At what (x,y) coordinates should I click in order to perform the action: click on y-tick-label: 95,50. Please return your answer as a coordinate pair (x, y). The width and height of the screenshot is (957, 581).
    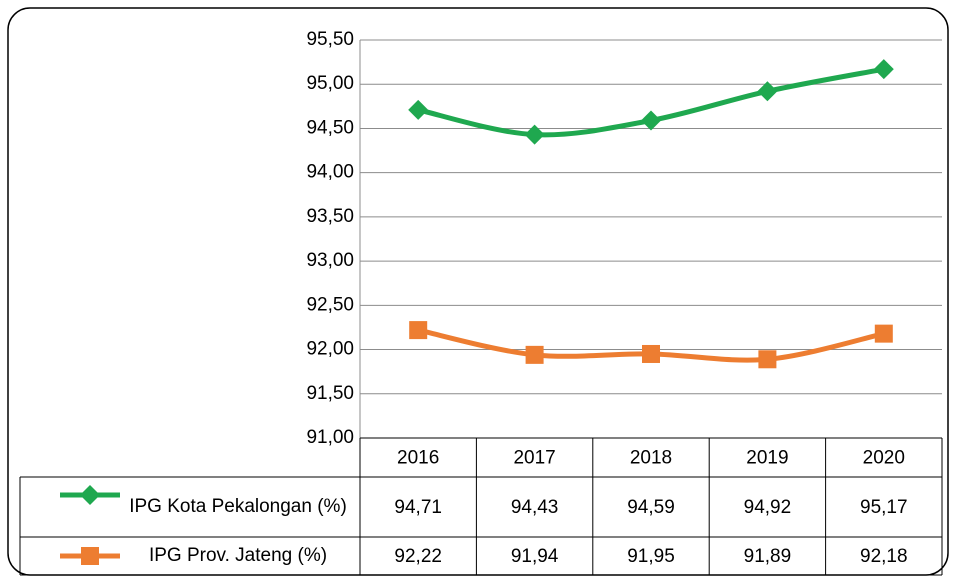
    Looking at the image, I should click on (330, 39).